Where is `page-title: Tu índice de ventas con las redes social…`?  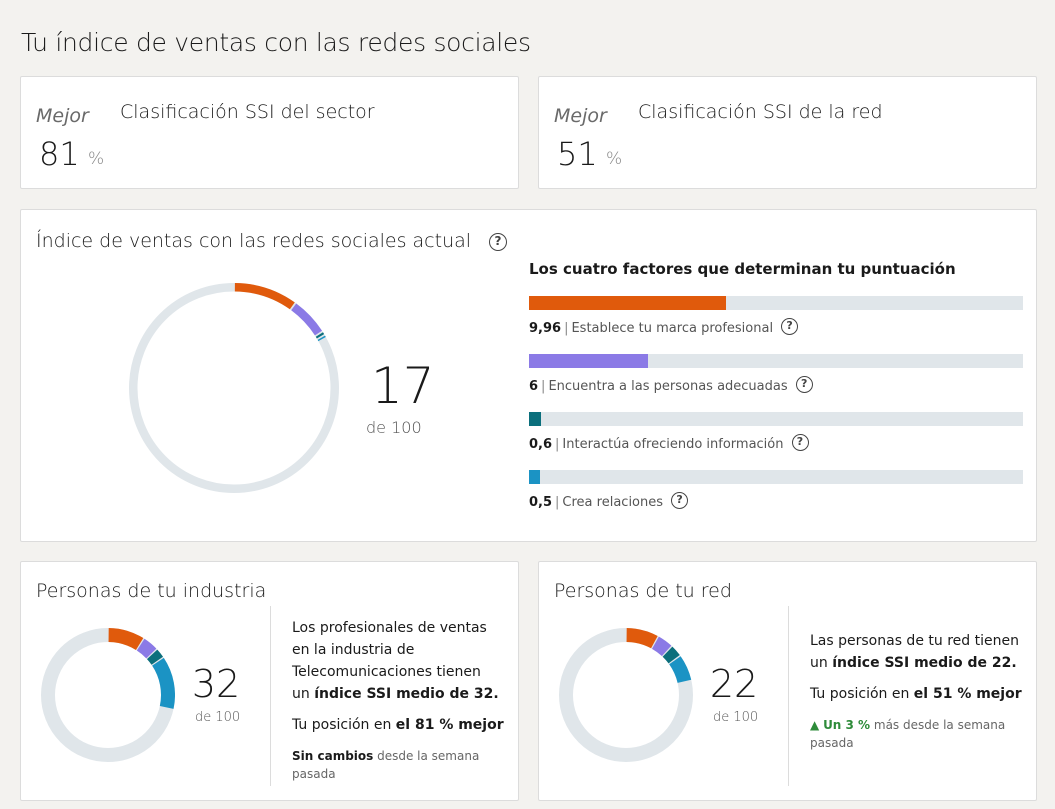
page-title: Tu índice de ventas con las redes social… is located at coordinates (276, 42).